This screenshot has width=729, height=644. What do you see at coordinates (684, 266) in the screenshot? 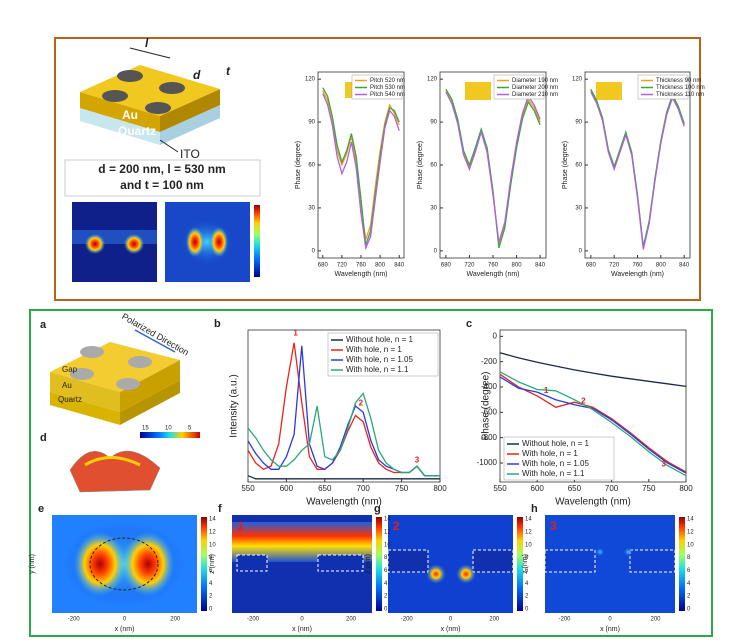
I see `x-tick-label: 840` at bounding box center [684, 266].